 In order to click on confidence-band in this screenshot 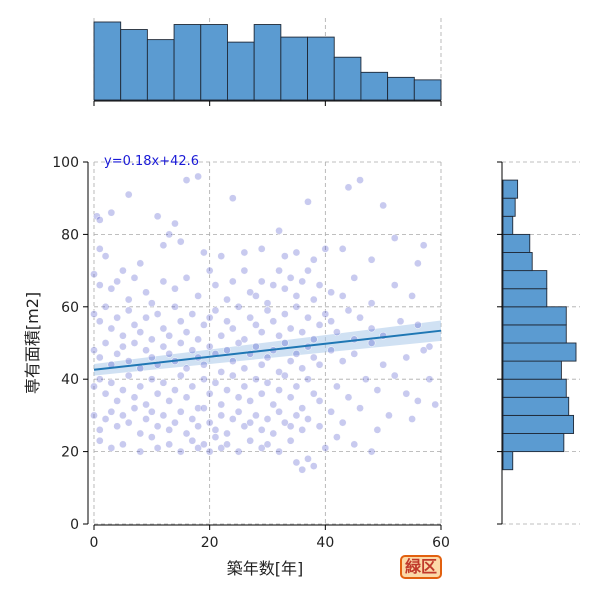, I will do `click(267, 348)`.